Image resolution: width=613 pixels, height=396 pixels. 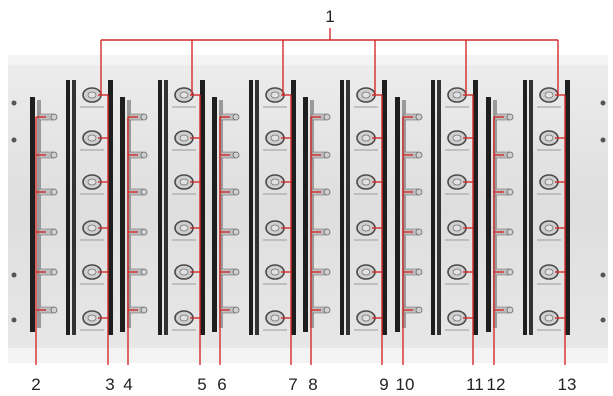 I want to click on callout-label-1: 1, so click(x=329, y=16).